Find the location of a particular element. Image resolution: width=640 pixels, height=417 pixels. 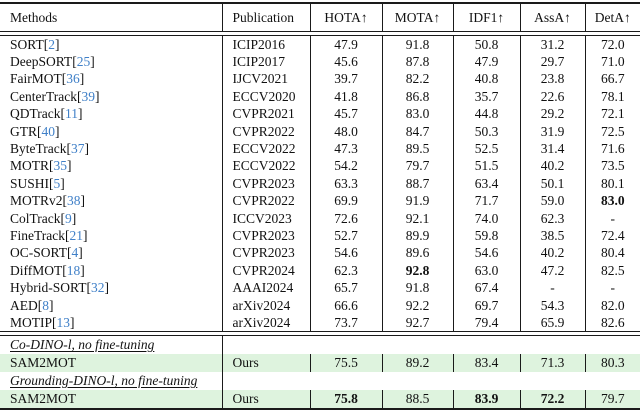

citation-link: 37 is located at coordinates (78, 148).